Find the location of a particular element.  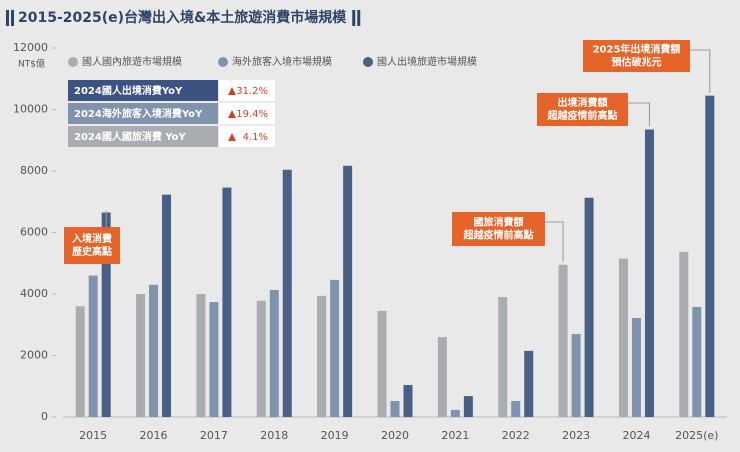

annotation-text: 出境消費額 is located at coordinates (583, 102).